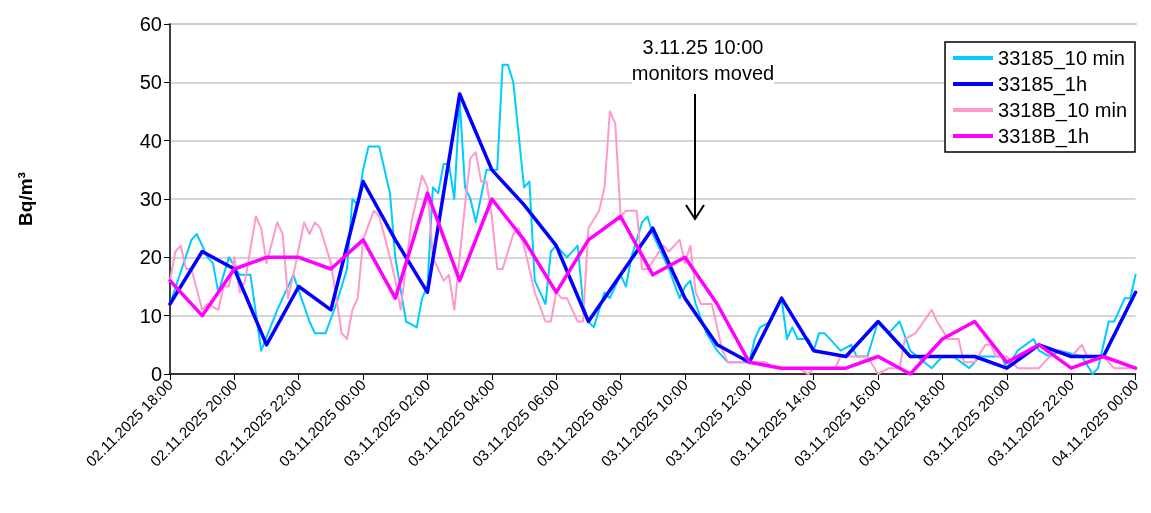 Image resolution: width=1151 pixels, height=513 pixels. Describe the element at coordinates (703, 60) in the screenshot. I see `annotation: 3.11.25 10:00 monitors moved` at that location.